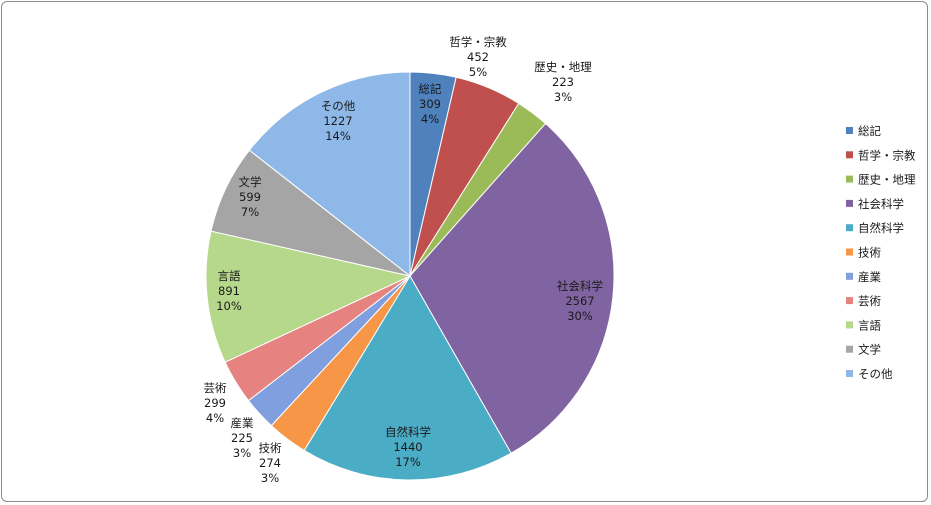 This screenshot has height=505, width=931. Describe the element at coordinates (563, 82) in the screenshot. I see `value-label: 223` at that location.